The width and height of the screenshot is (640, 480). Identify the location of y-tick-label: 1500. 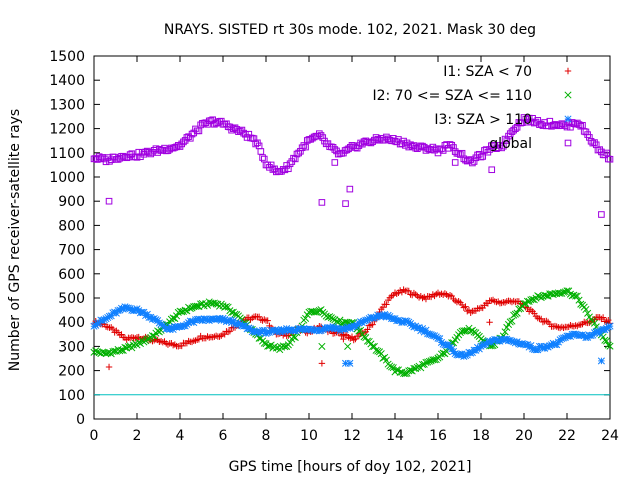
(67, 57).